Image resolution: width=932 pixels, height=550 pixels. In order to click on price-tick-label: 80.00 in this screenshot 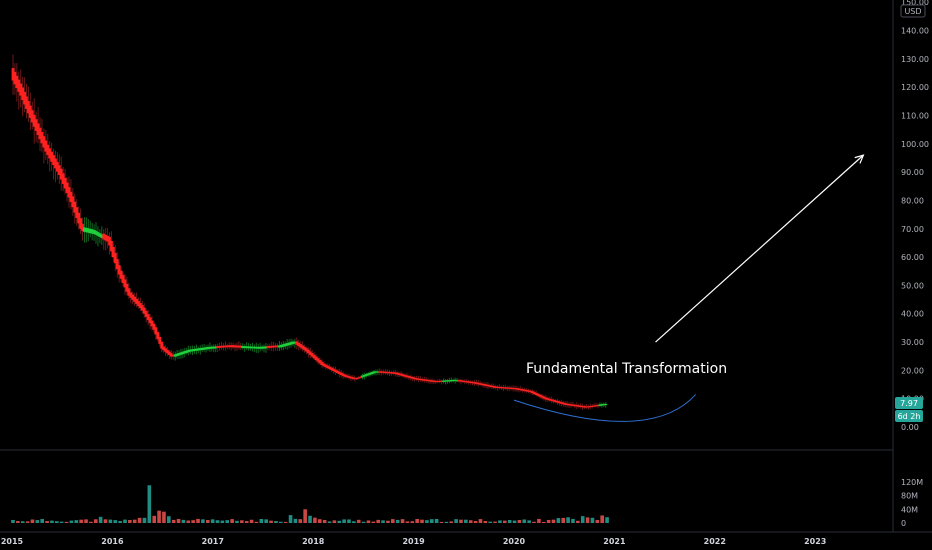, I will do `click(912, 200)`.